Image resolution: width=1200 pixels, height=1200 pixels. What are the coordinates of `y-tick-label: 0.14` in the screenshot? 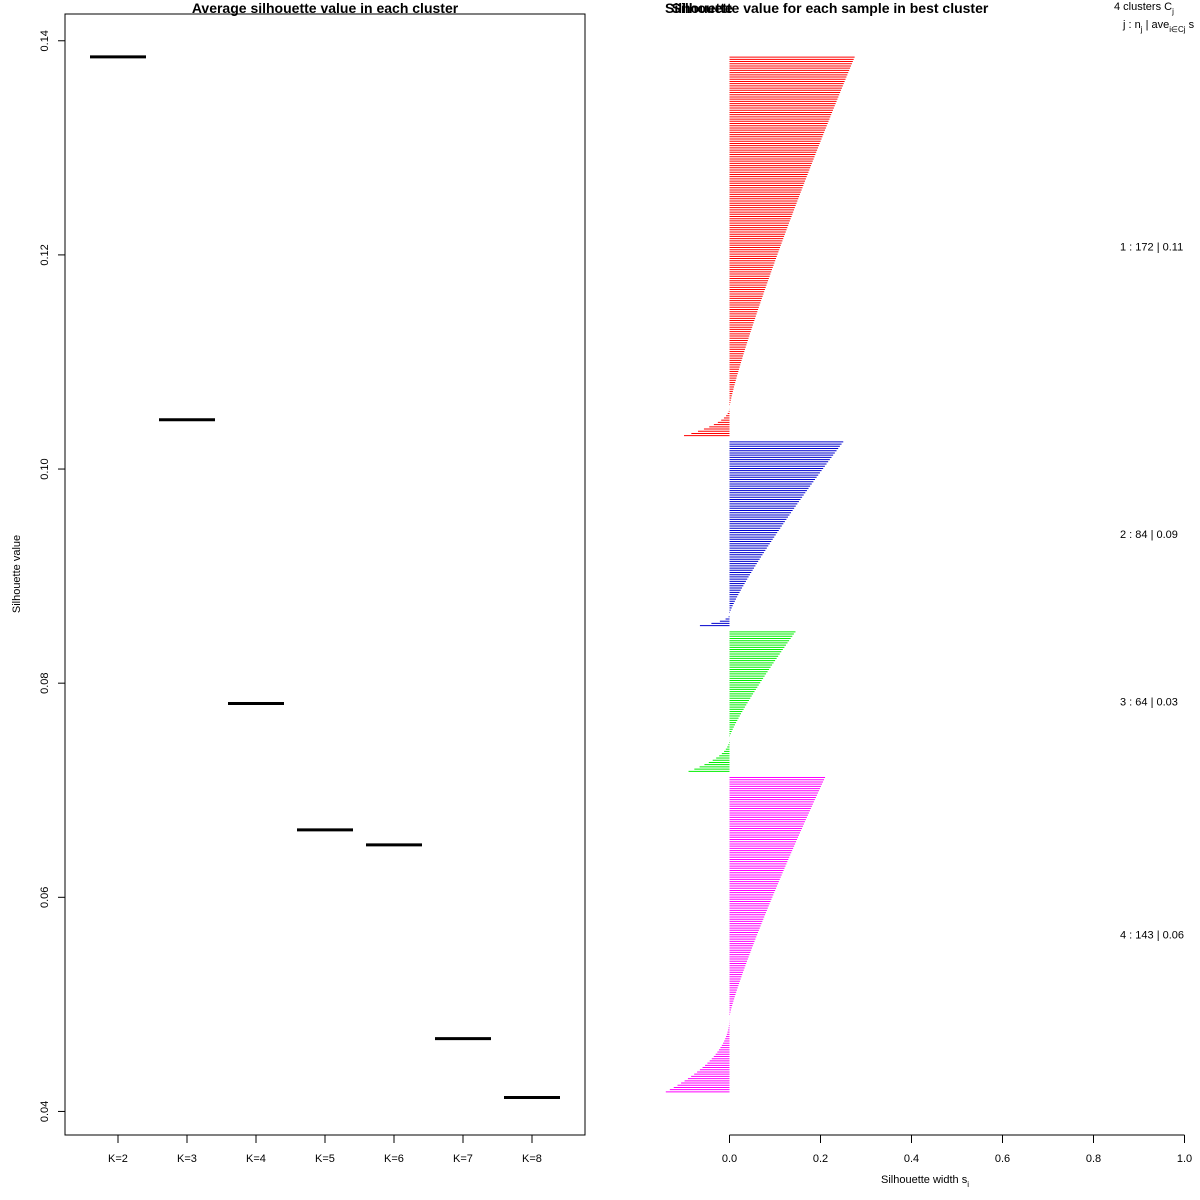 It's located at (45, 40).